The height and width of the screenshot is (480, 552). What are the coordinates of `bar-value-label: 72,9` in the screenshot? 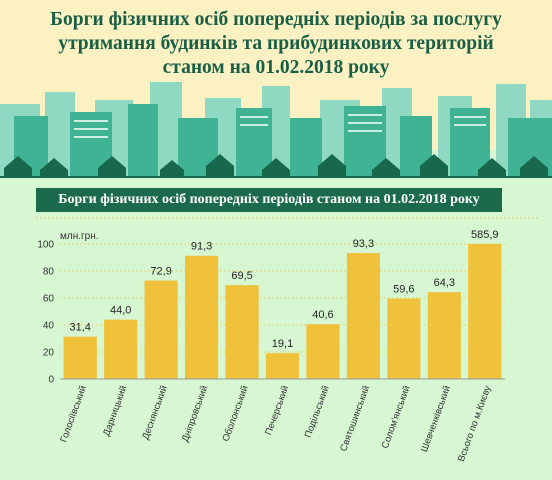 It's located at (160, 272).